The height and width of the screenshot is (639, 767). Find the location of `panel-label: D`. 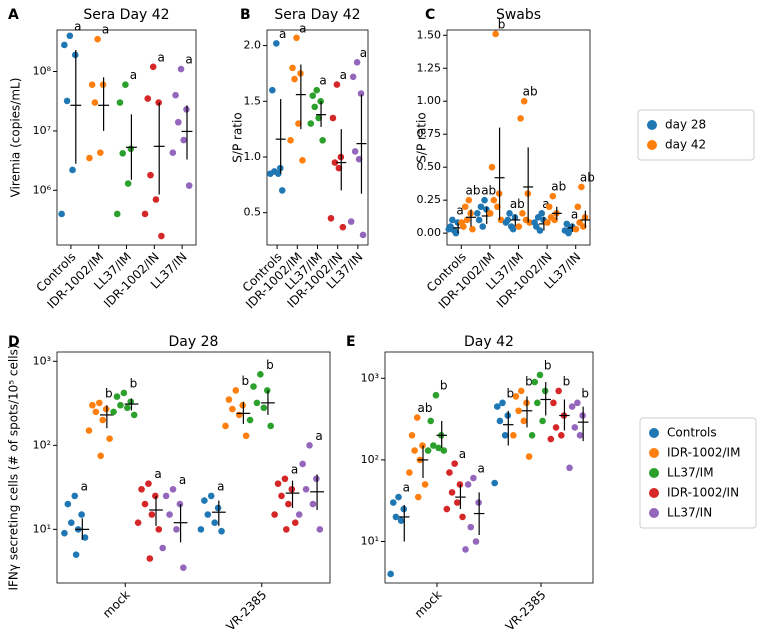

panel-label: D is located at coordinates (14, 342).